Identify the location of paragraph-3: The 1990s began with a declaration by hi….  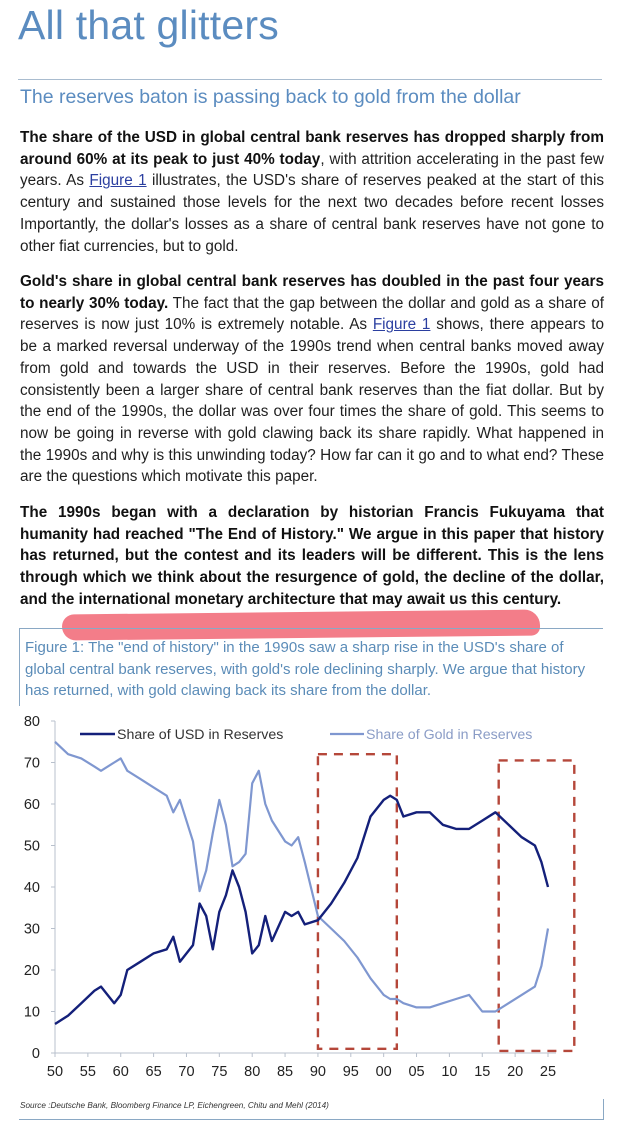
(312, 556).